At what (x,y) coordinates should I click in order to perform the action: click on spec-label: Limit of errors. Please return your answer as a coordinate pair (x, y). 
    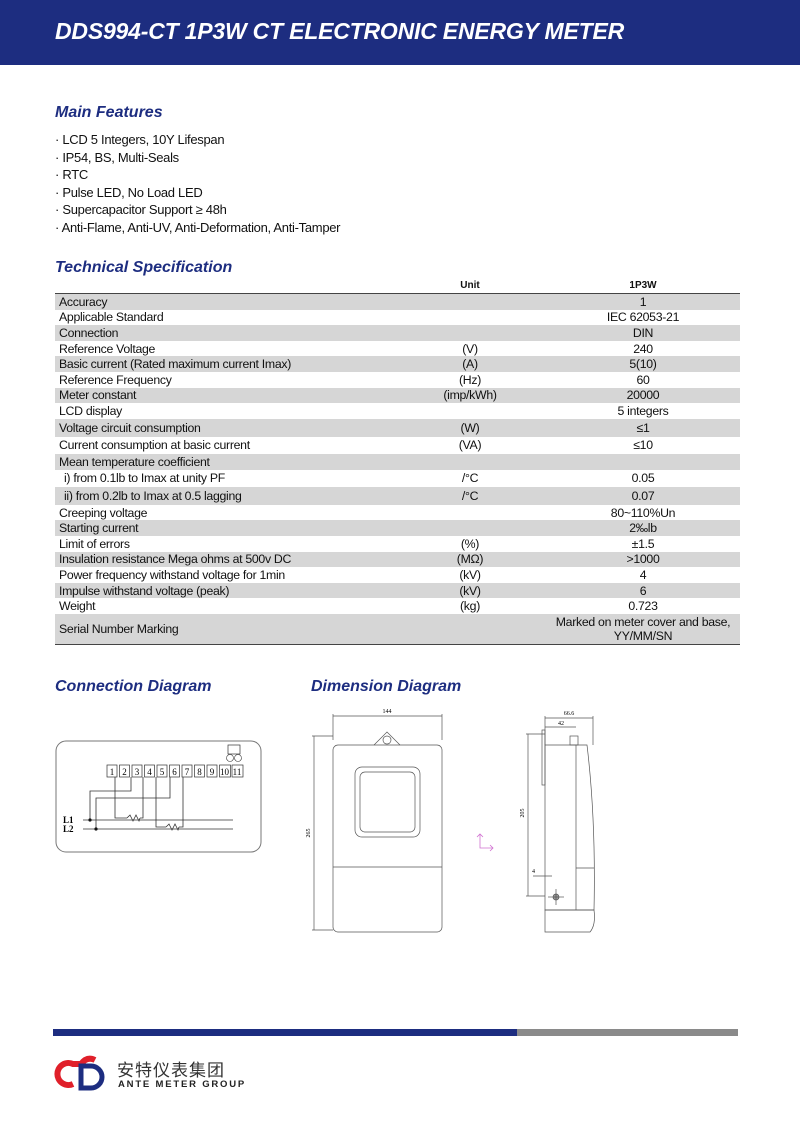
    Looking at the image, I should click on (94, 543).